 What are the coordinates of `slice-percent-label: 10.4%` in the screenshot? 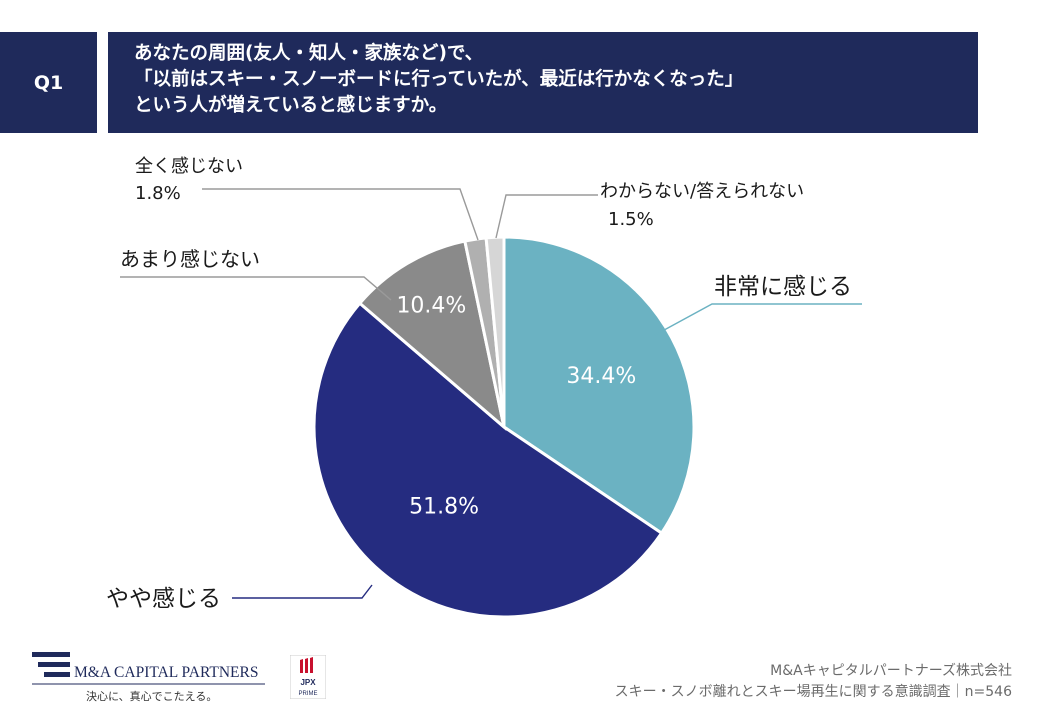 It's located at (431, 305).